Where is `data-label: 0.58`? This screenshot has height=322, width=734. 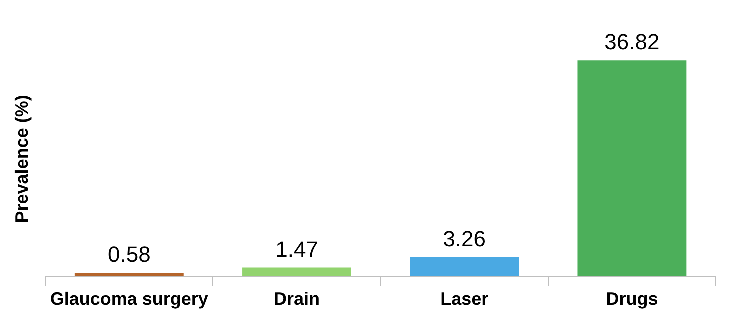 data-label: 0.58 is located at coordinates (129, 255).